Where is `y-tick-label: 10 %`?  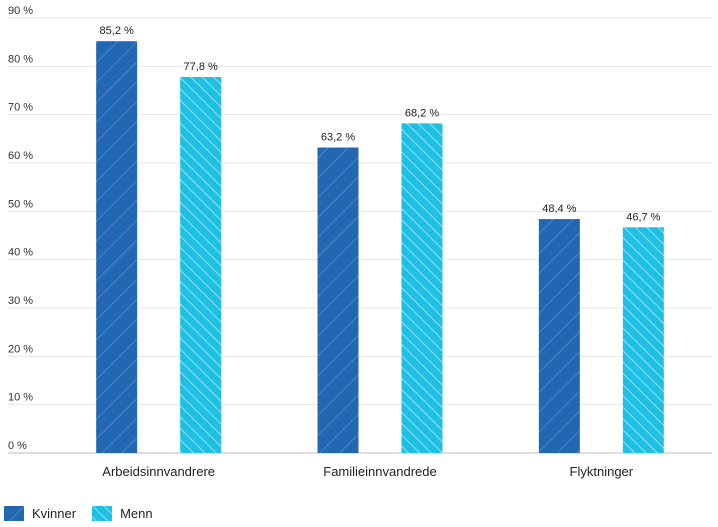 y-tick-label: 10 % is located at coordinates (20, 398).